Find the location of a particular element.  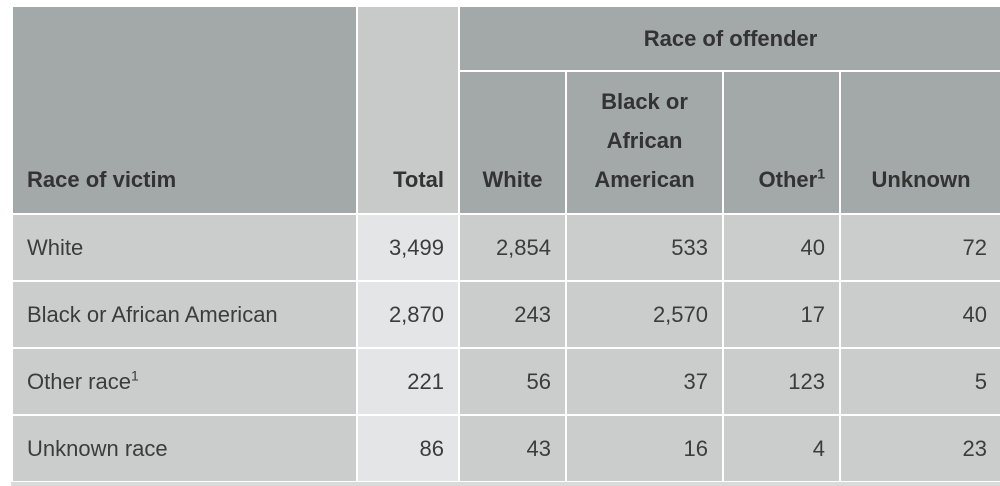

column-header-unknown: Unknown is located at coordinates (919, 142).